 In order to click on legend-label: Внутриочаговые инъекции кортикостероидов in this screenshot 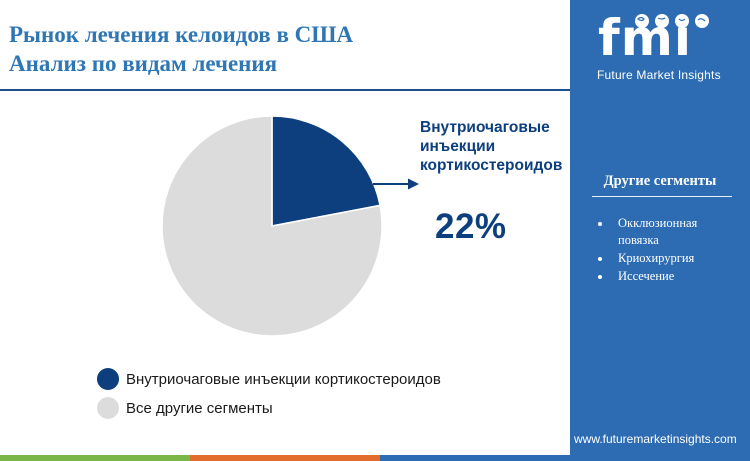, I will do `click(283, 379)`.